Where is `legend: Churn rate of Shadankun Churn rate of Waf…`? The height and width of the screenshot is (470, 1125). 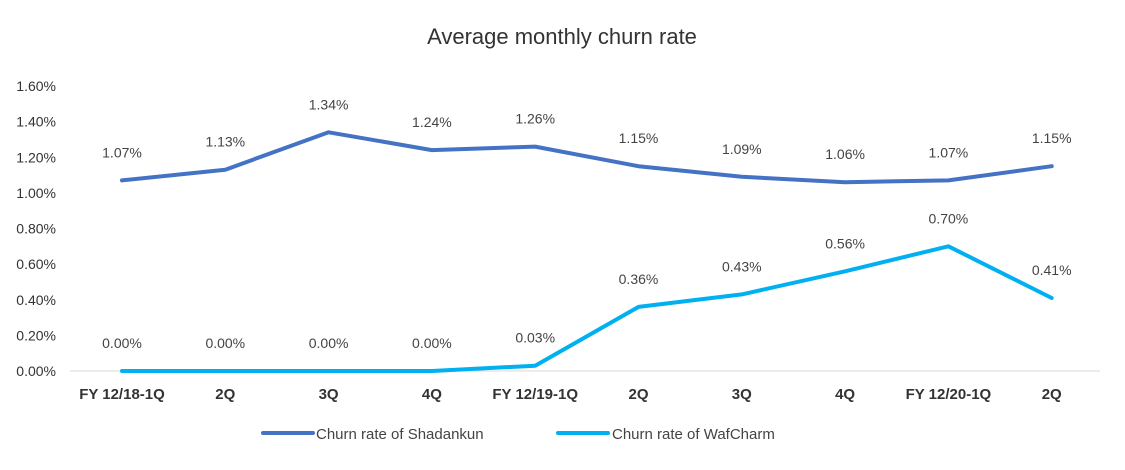 legend: Churn rate of Shadankun Churn rate of Waf… is located at coordinates (519, 434).